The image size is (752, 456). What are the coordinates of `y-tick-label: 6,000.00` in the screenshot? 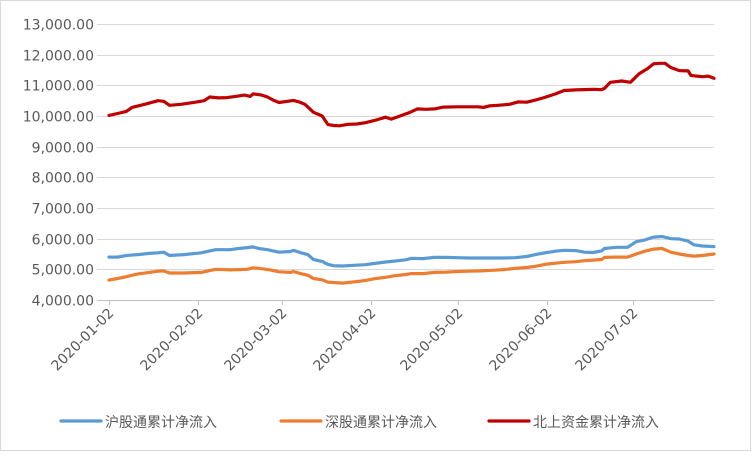 It's located at (63, 241).